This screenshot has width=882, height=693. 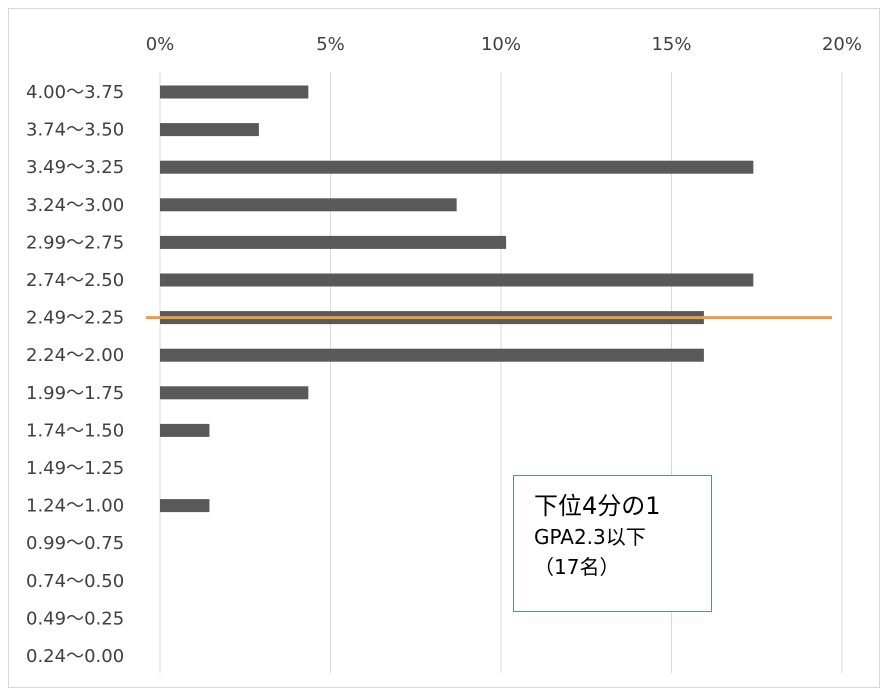 What do you see at coordinates (75, 280) in the screenshot?
I see `category-label: 2.74〜2.50` at bounding box center [75, 280].